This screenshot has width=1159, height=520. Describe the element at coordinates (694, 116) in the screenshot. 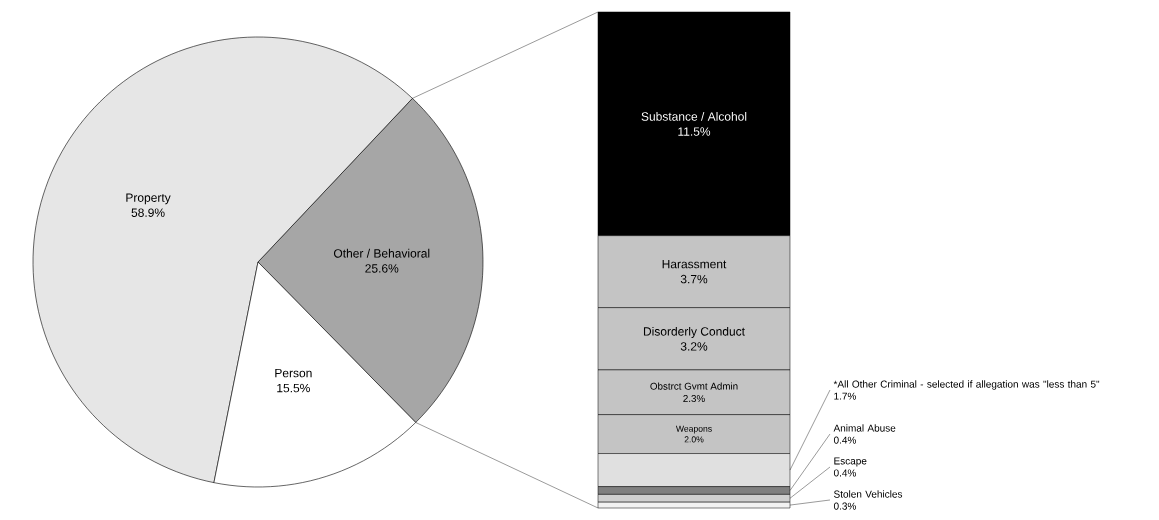

I see `series-label: Substance / Alcohol` at that location.